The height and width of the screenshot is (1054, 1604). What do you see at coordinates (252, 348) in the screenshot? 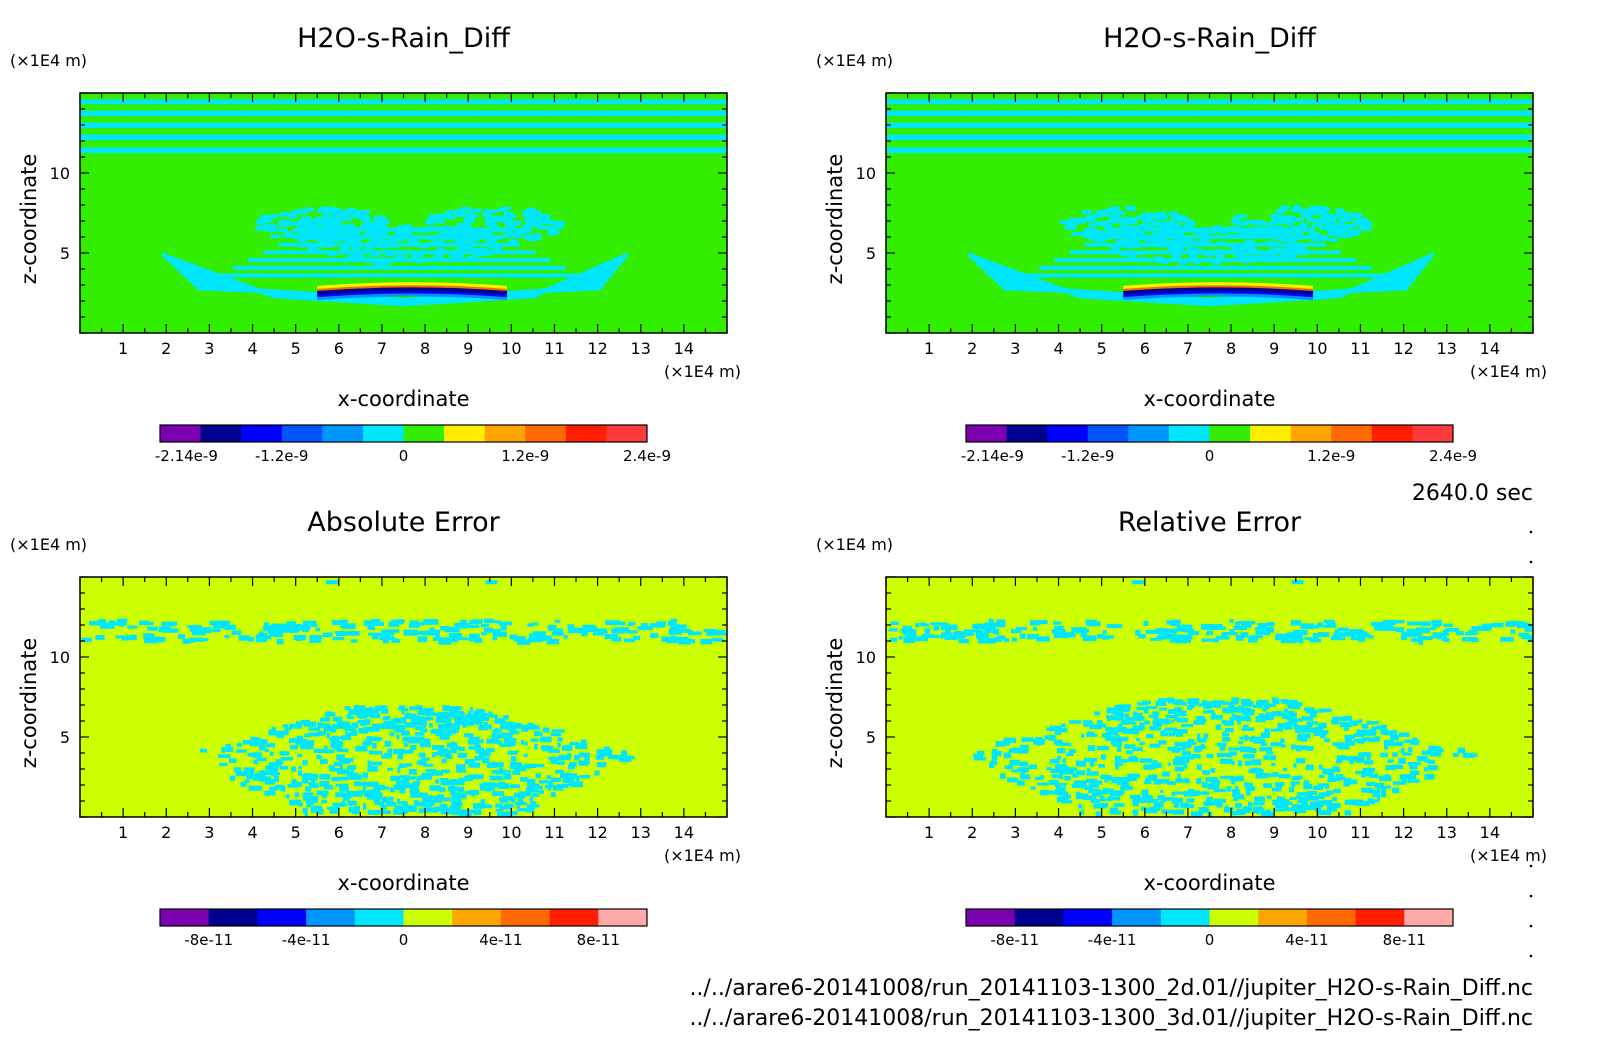
I see `x-tick-label: 4` at bounding box center [252, 348].